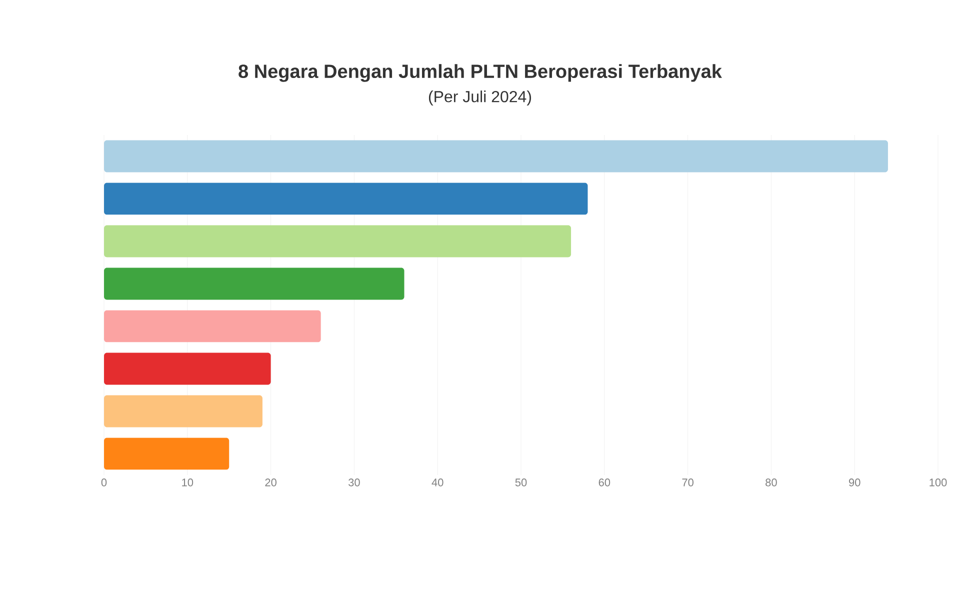 This screenshot has width=960, height=600. What do you see at coordinates (688, 482) in the screenshot?
I see `x-tick-label: 70` at bounding box center [688, 482].